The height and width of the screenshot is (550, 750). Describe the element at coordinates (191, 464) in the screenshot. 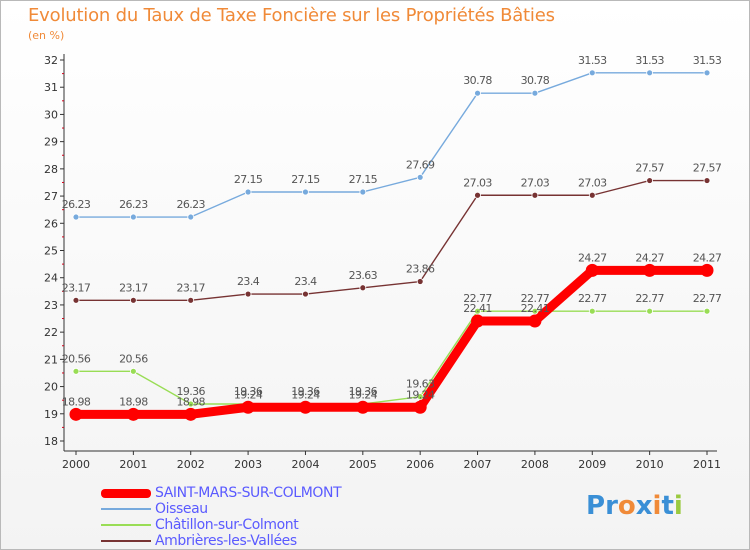

I see `x-tick-label: 2002` at that location.